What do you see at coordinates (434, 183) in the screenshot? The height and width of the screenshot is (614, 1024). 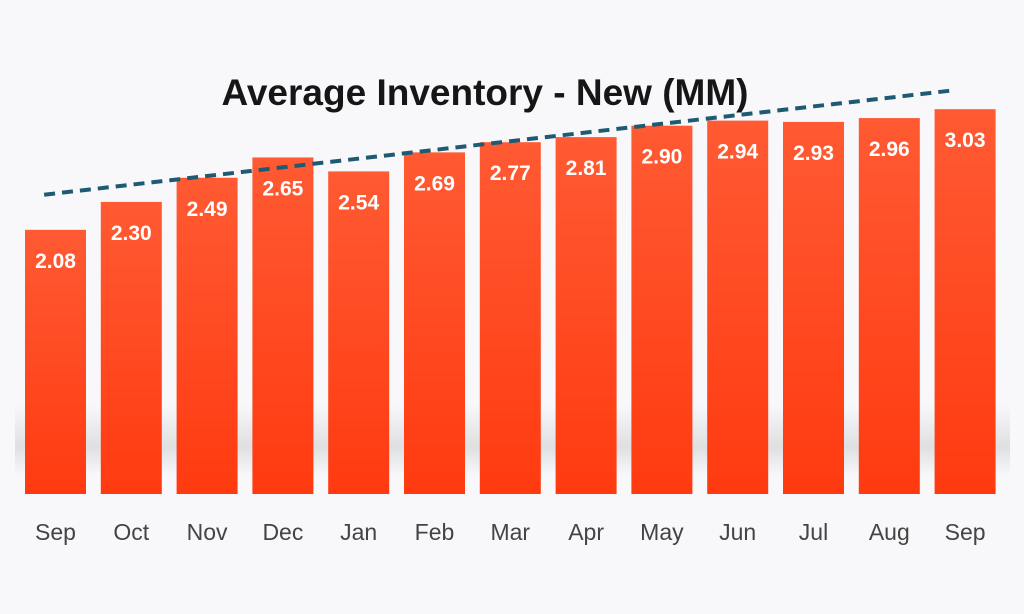 I see `data-label: 2.69` at bounding box center [434, 183].